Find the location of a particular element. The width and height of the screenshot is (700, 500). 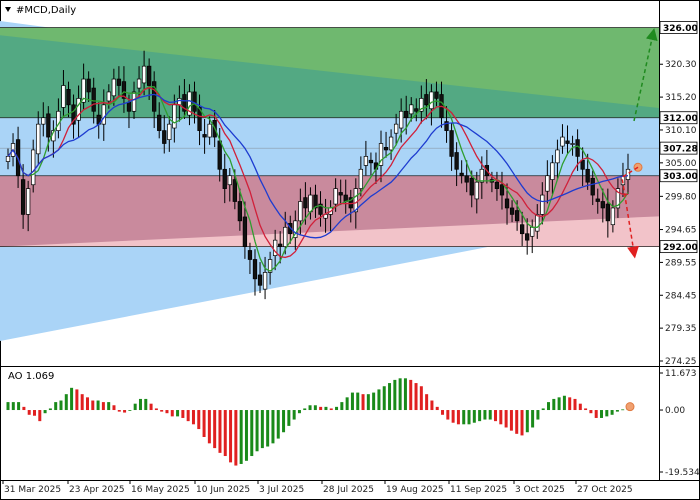

price-tick-label: 320.30 is located at coordinates (681, 65).